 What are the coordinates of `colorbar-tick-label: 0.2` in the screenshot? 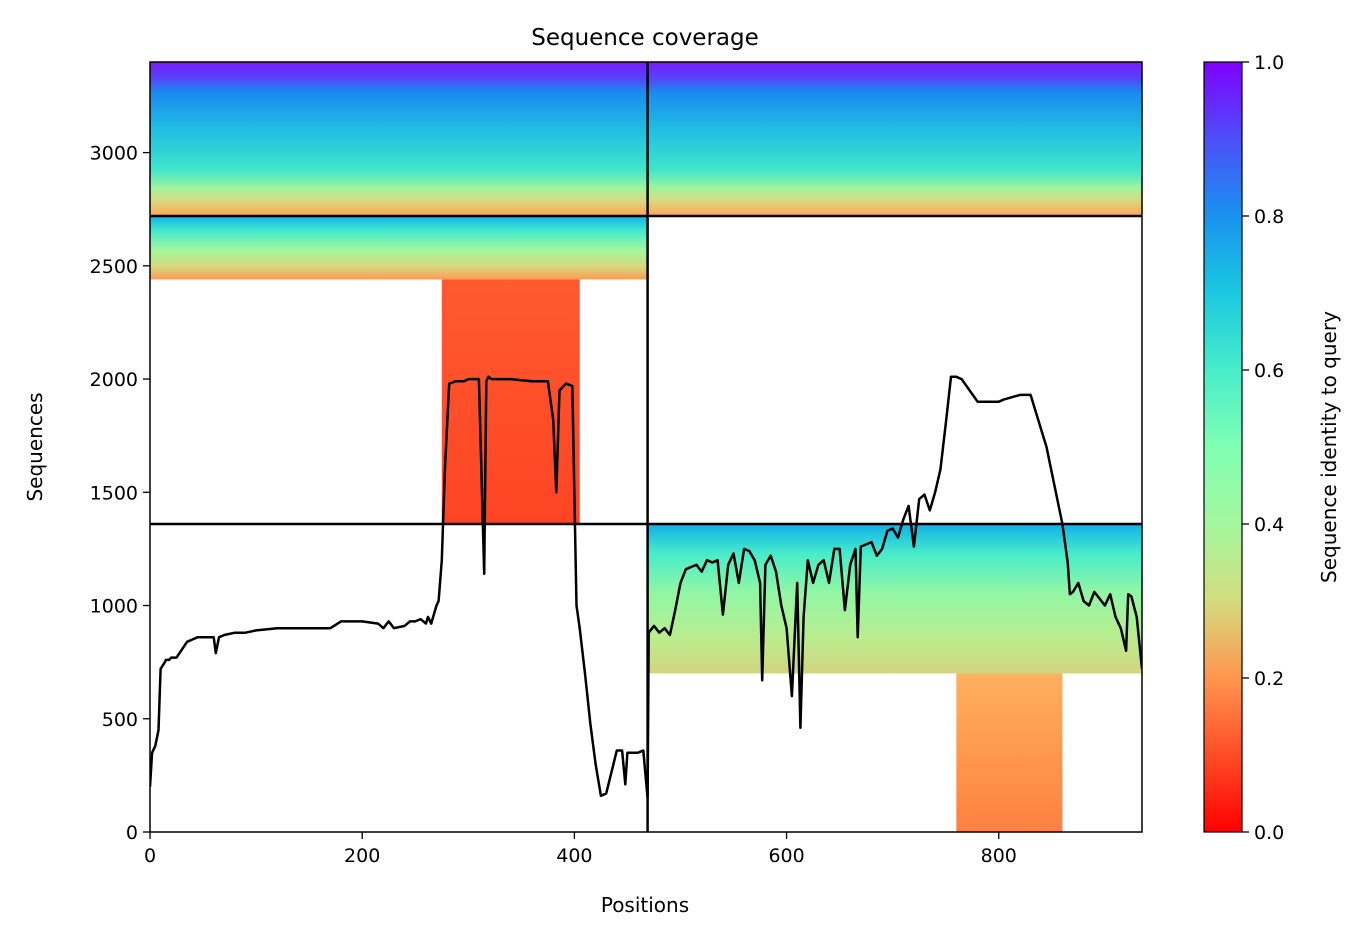 It's located at (1269, 679).